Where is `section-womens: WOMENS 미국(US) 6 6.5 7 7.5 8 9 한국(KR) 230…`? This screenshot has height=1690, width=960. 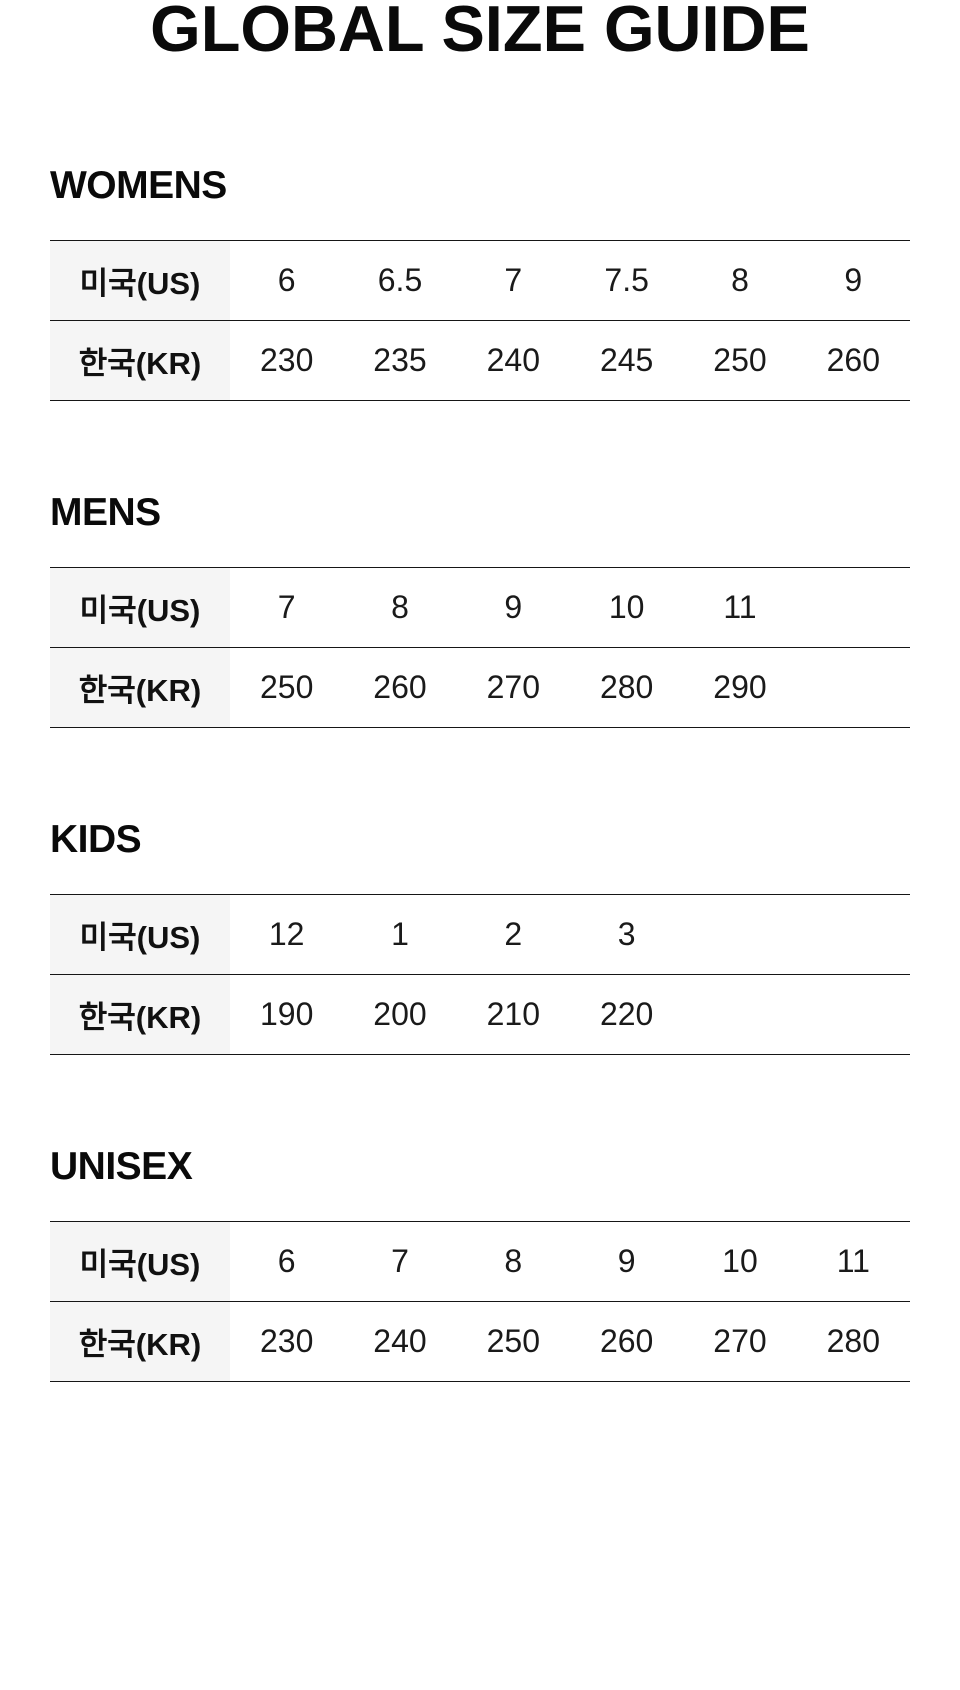
section-womens: WOMENS 미국(US) 6 6.5 7 7.5 8 9 한국(KR) 230… is located at coordinates (480, 282).